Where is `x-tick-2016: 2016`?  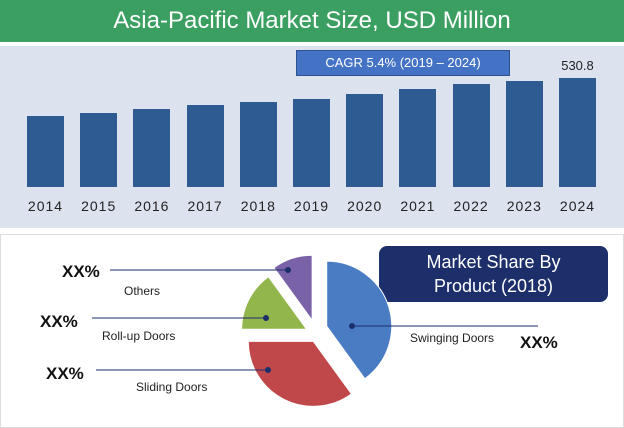
x-tick-2016: 2016 is located at coordinates (152, 206).